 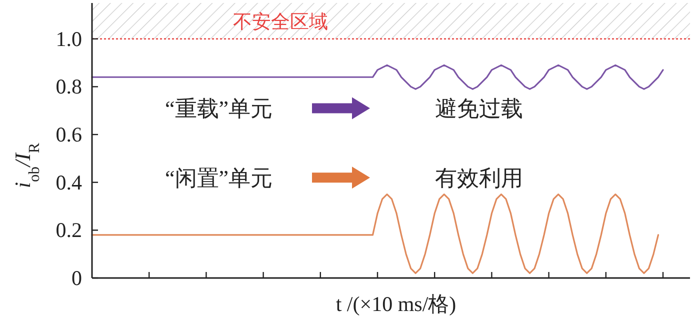 I want to click on annotation: “闲置”单元, so click(x=219, y=178).